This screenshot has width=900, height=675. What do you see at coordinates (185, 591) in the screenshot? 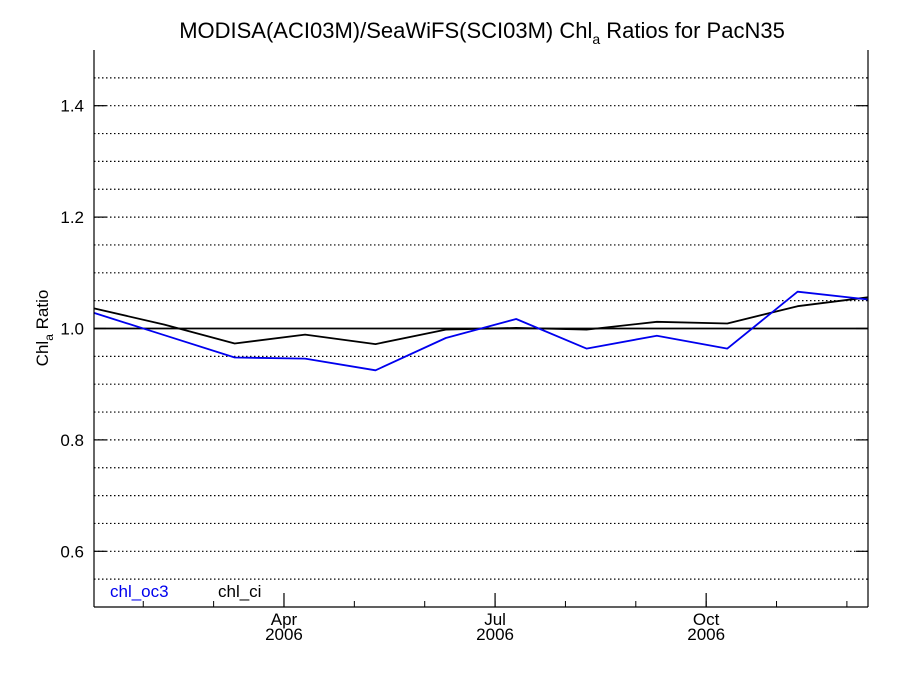
I see `legend: chl_oc3 chl_ci` at bounding box center [185, 591].